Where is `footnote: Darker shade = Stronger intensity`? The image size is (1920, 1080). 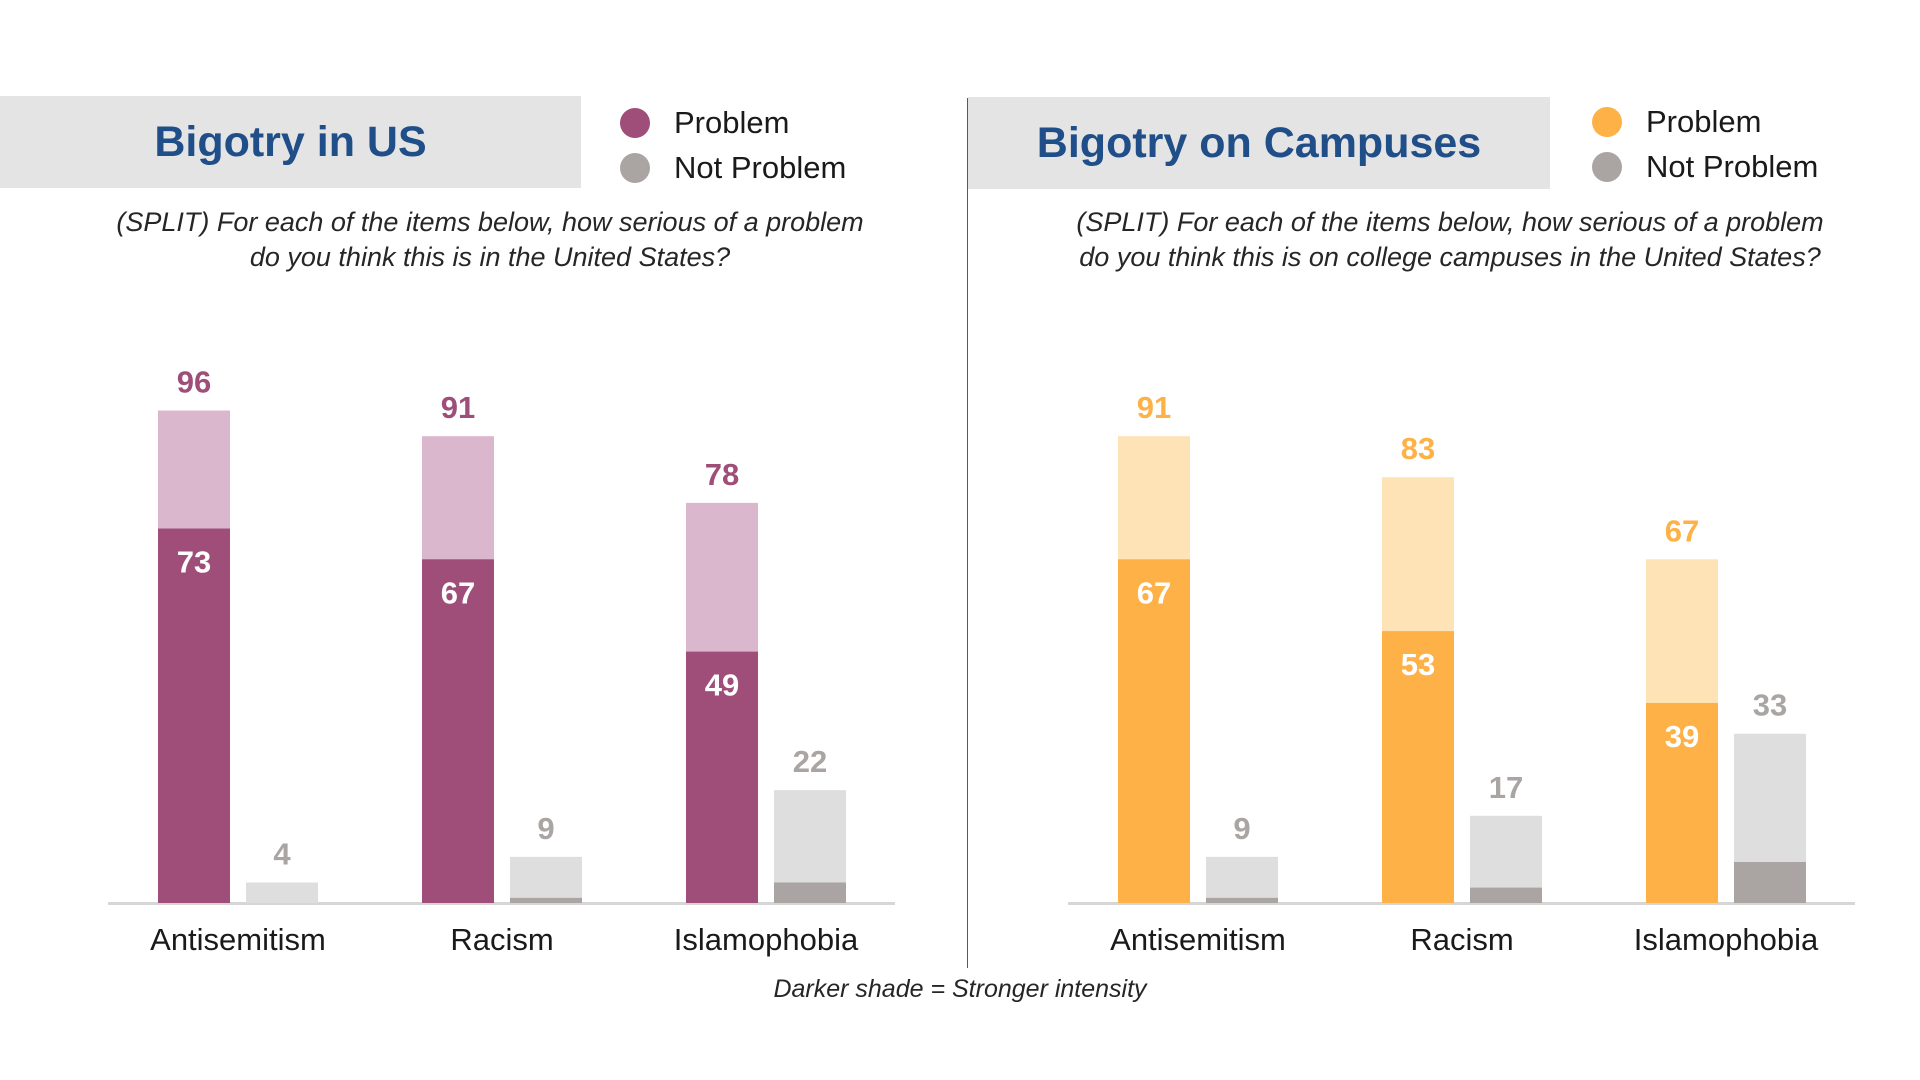 footnote: Darker shade = Stronger intensity is located at coordinates (960, 989).